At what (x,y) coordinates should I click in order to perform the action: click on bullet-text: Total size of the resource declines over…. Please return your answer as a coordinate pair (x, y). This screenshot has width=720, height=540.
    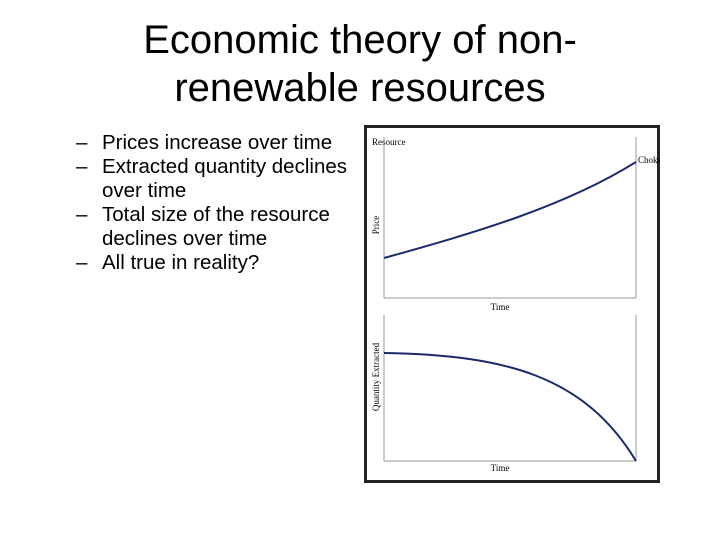
    Looking at the image, I should click on (216, 226).